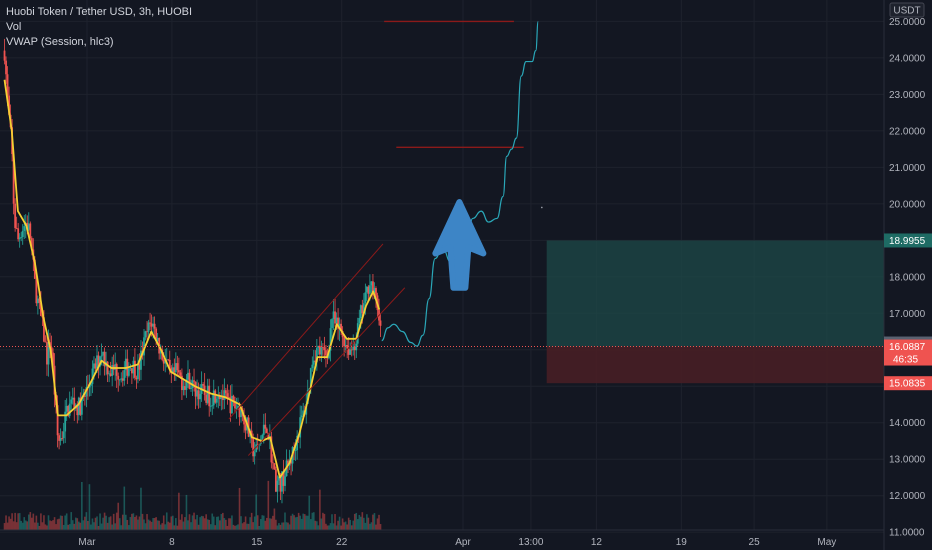  Describe the element at coordinates (442, 538) in the screenshot. I see `time-axis: Mar 8 15 22 Apr 13:00 12 19 25 May` at that location.